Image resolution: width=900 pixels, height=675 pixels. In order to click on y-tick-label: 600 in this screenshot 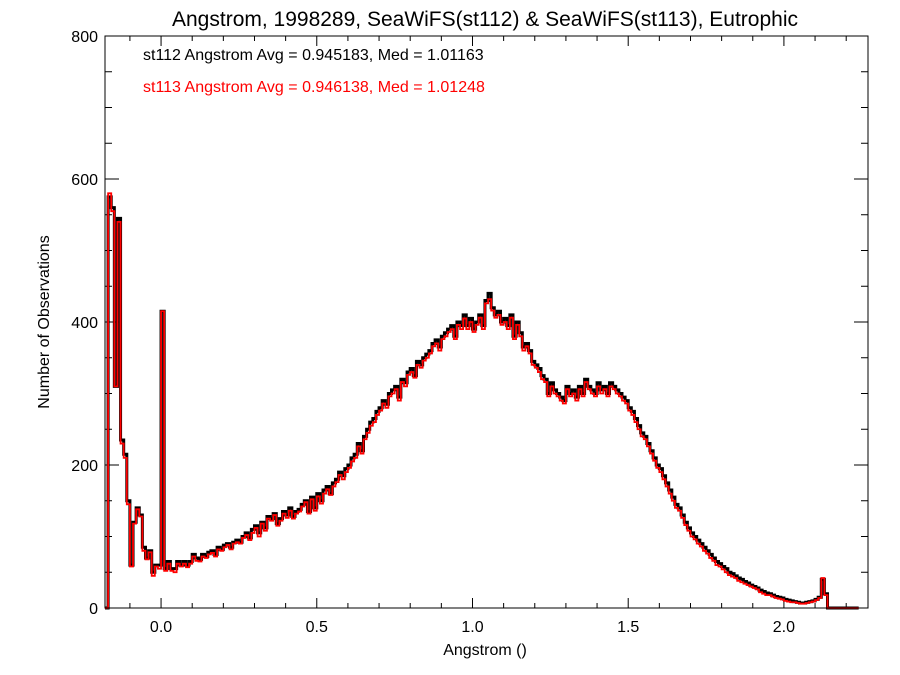, I will do `click(84, 180)`.